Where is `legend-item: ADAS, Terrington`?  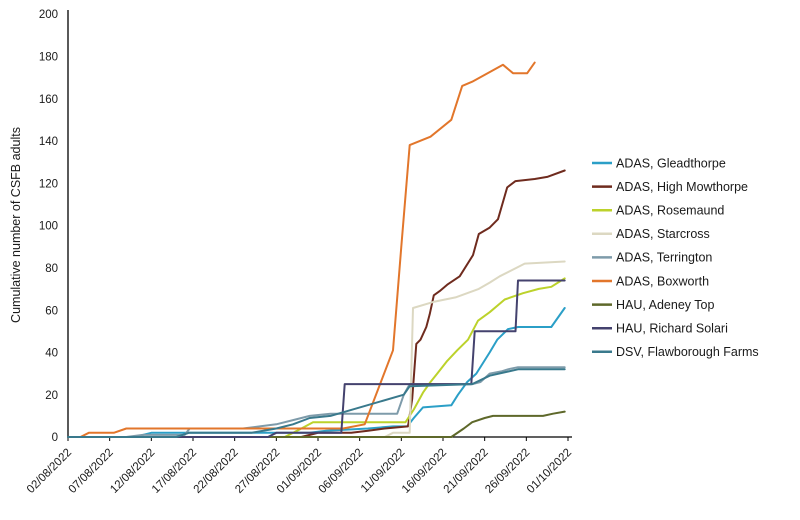
legend-item: ADAS, Terrington is located at coordinates (652, 258).